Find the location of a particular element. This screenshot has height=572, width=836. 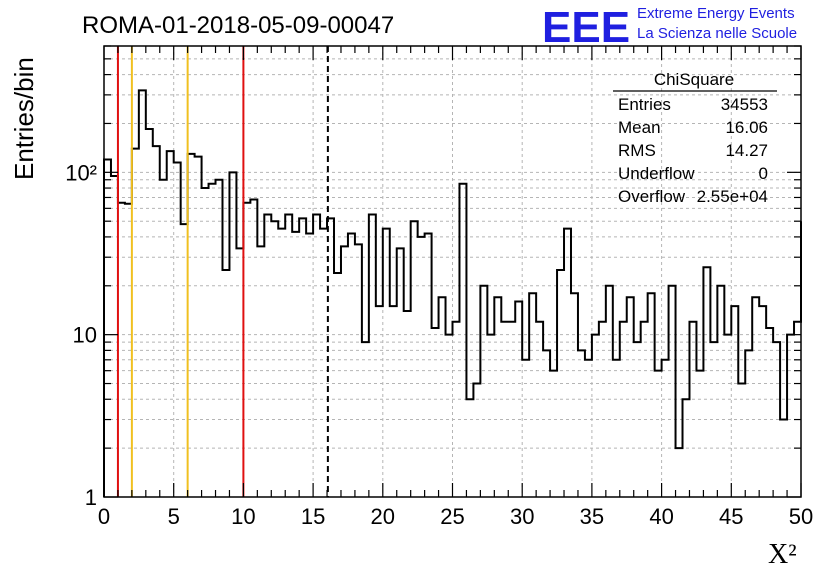

x-axis-label: X² is located at coordinates (782, 554).